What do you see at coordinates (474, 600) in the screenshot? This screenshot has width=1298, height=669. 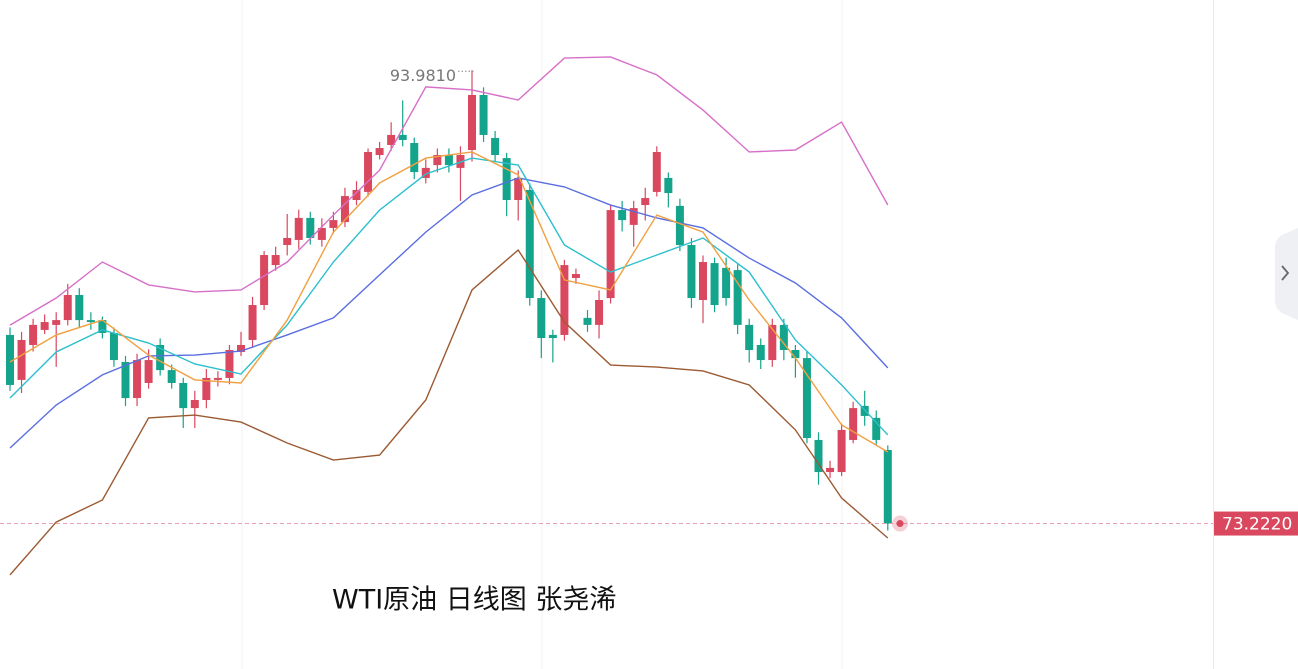 I see `chart-title: WTI原油 日线图 张尧浠` at bounding box center [474, 600].